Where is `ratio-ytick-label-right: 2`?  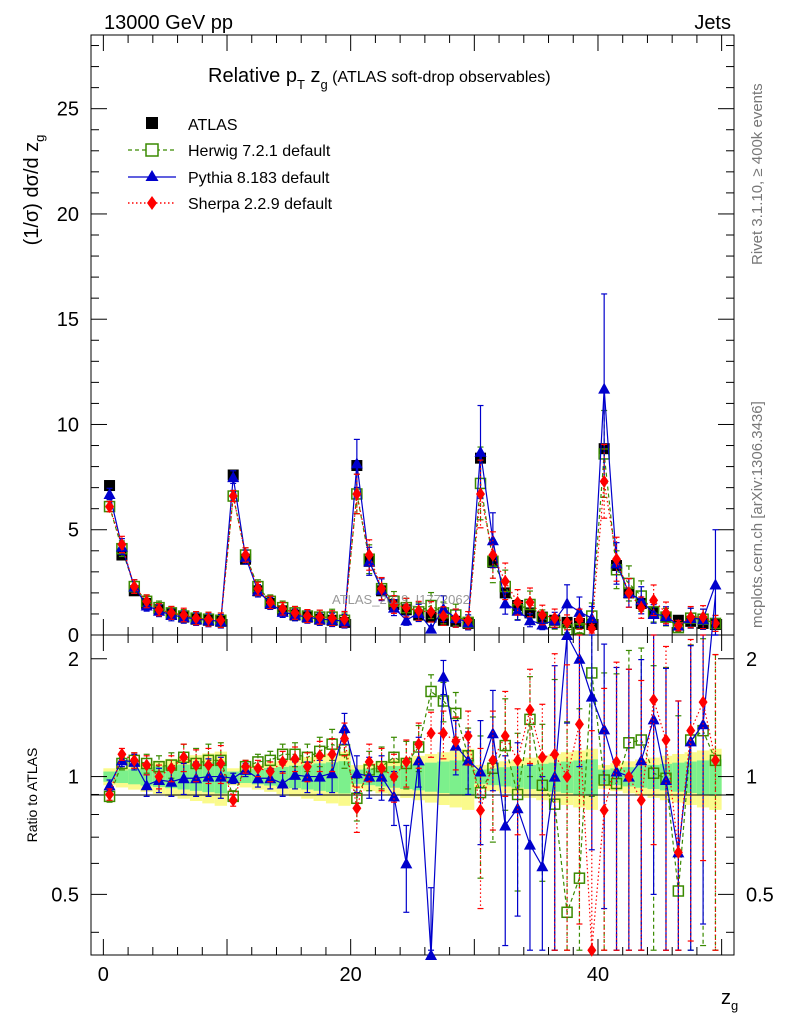
ratio-ytick-label-right: 2 is located at coordinates (751, 660).